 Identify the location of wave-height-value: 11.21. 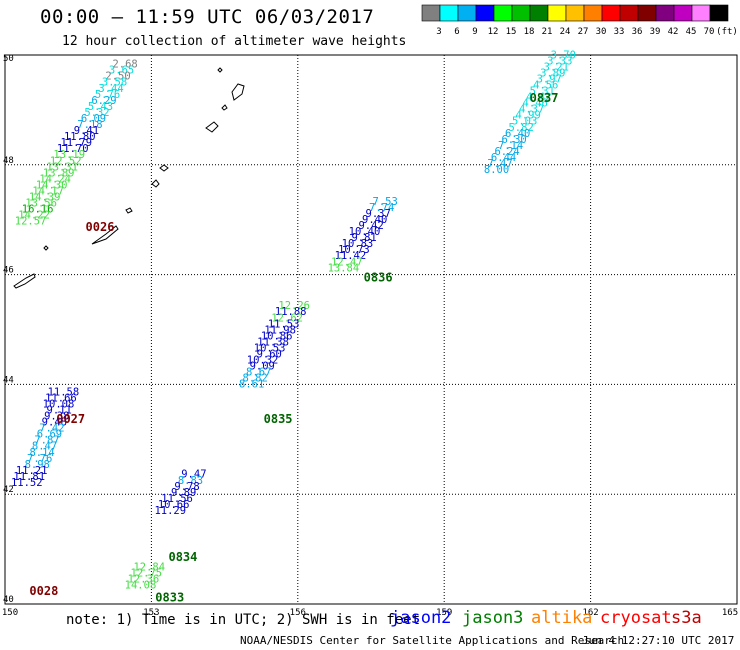
(32, 471).